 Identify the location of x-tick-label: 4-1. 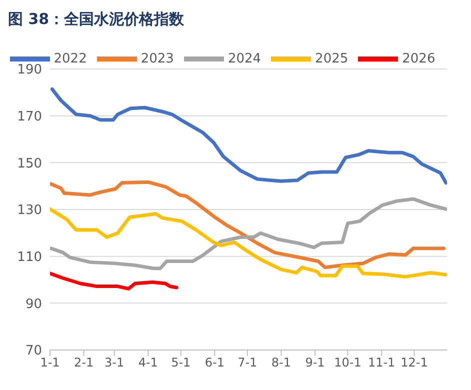
(148, 363).